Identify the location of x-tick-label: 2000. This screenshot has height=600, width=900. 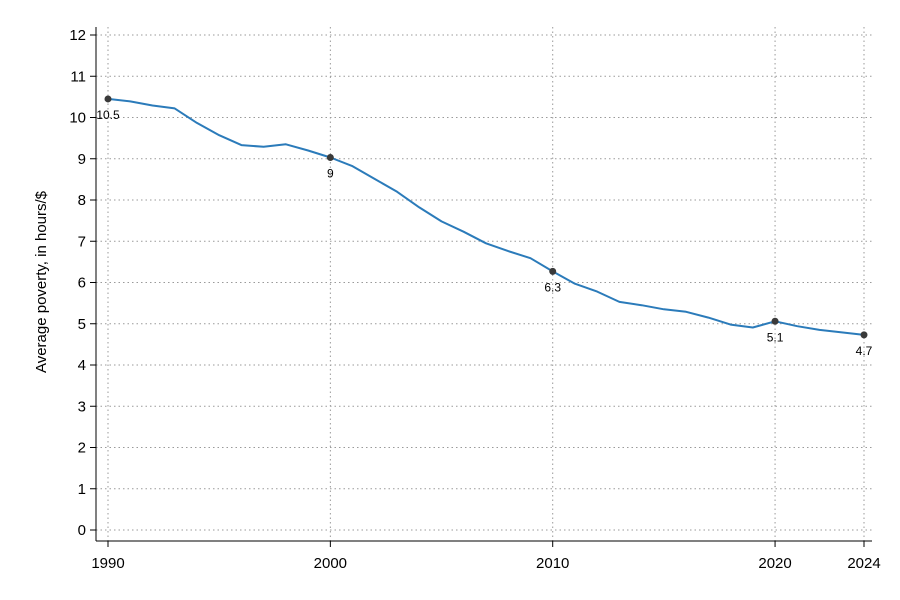
(330, 563).